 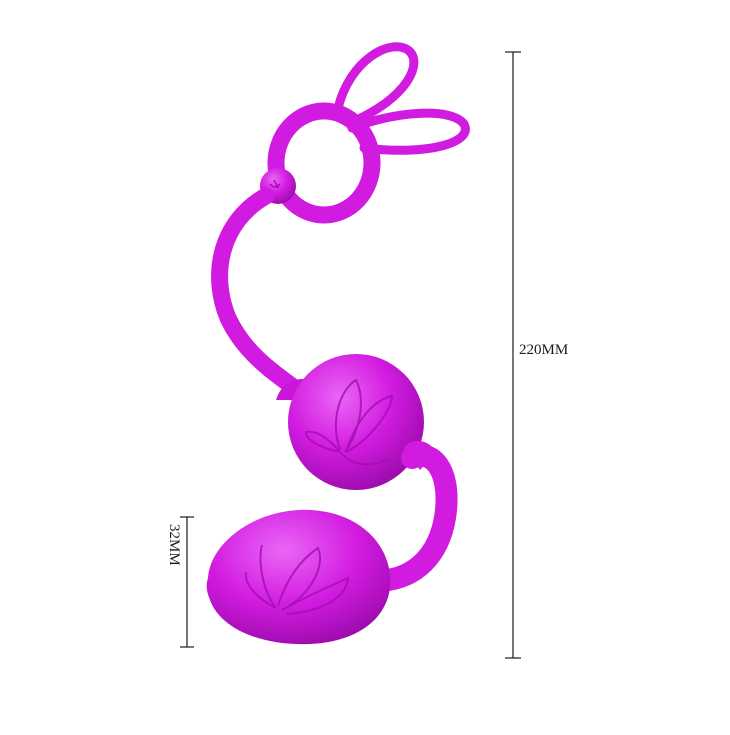 I want to click on joint-mark, so click(x=275, y=184).